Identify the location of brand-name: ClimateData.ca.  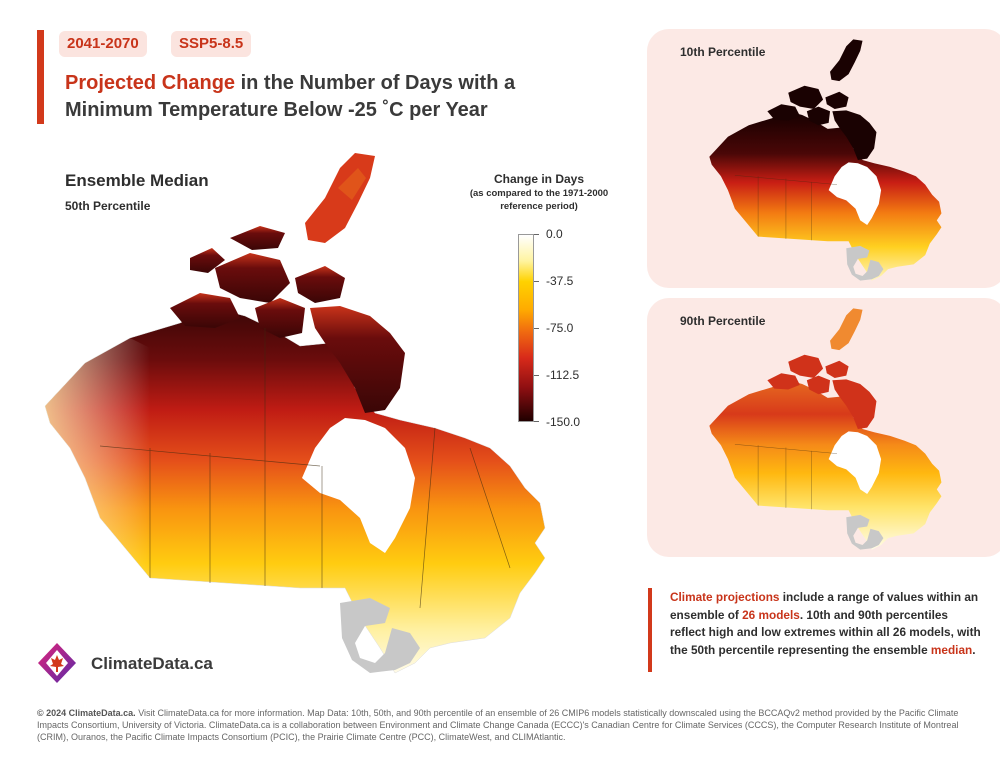
(152, 663).